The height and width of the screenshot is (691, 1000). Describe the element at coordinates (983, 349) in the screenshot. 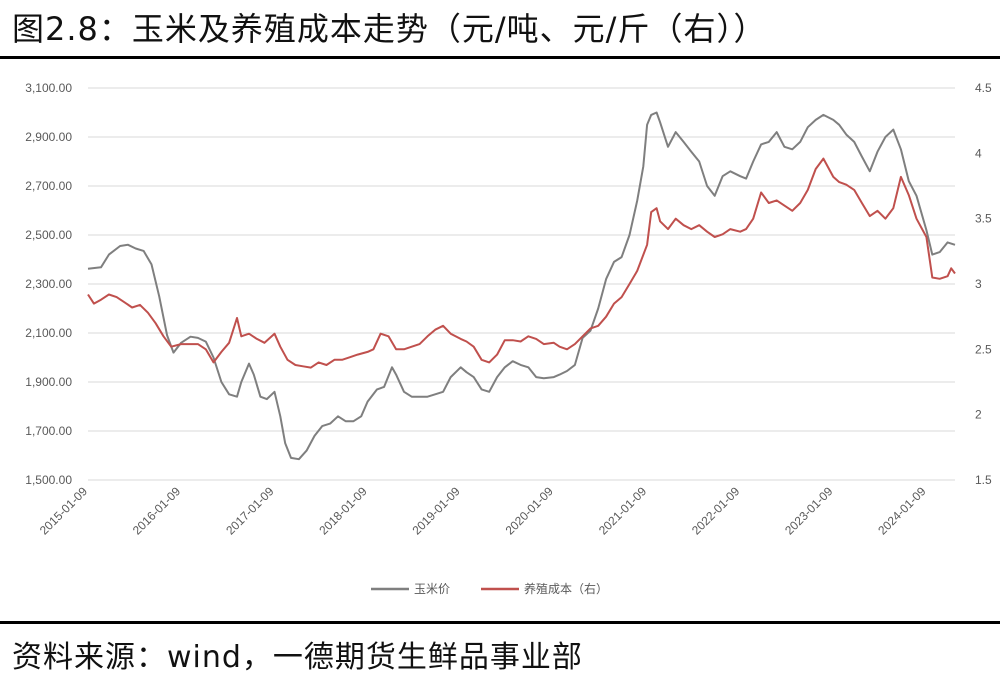

I see `y2-tick-label: 2.5` at that location.